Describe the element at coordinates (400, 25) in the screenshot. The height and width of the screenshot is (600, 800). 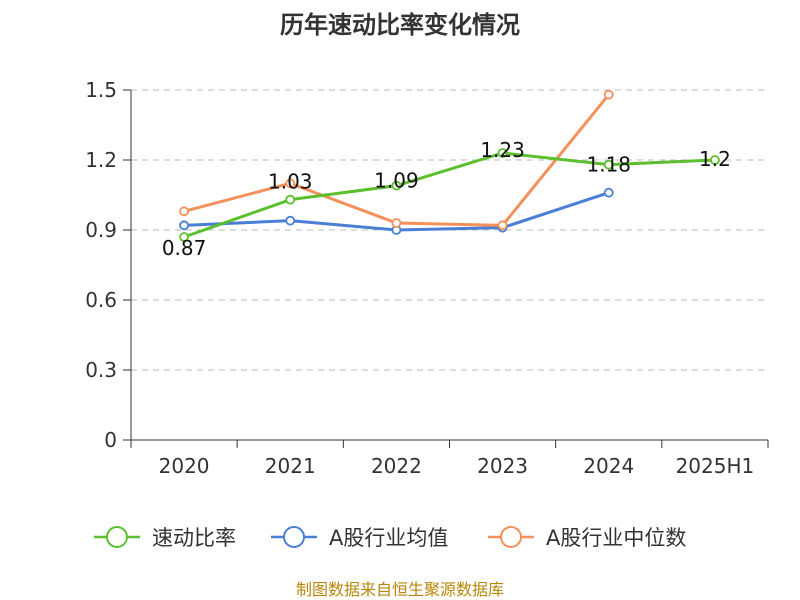
I see `chart-title: 历年速动比率变化情况` at that location.